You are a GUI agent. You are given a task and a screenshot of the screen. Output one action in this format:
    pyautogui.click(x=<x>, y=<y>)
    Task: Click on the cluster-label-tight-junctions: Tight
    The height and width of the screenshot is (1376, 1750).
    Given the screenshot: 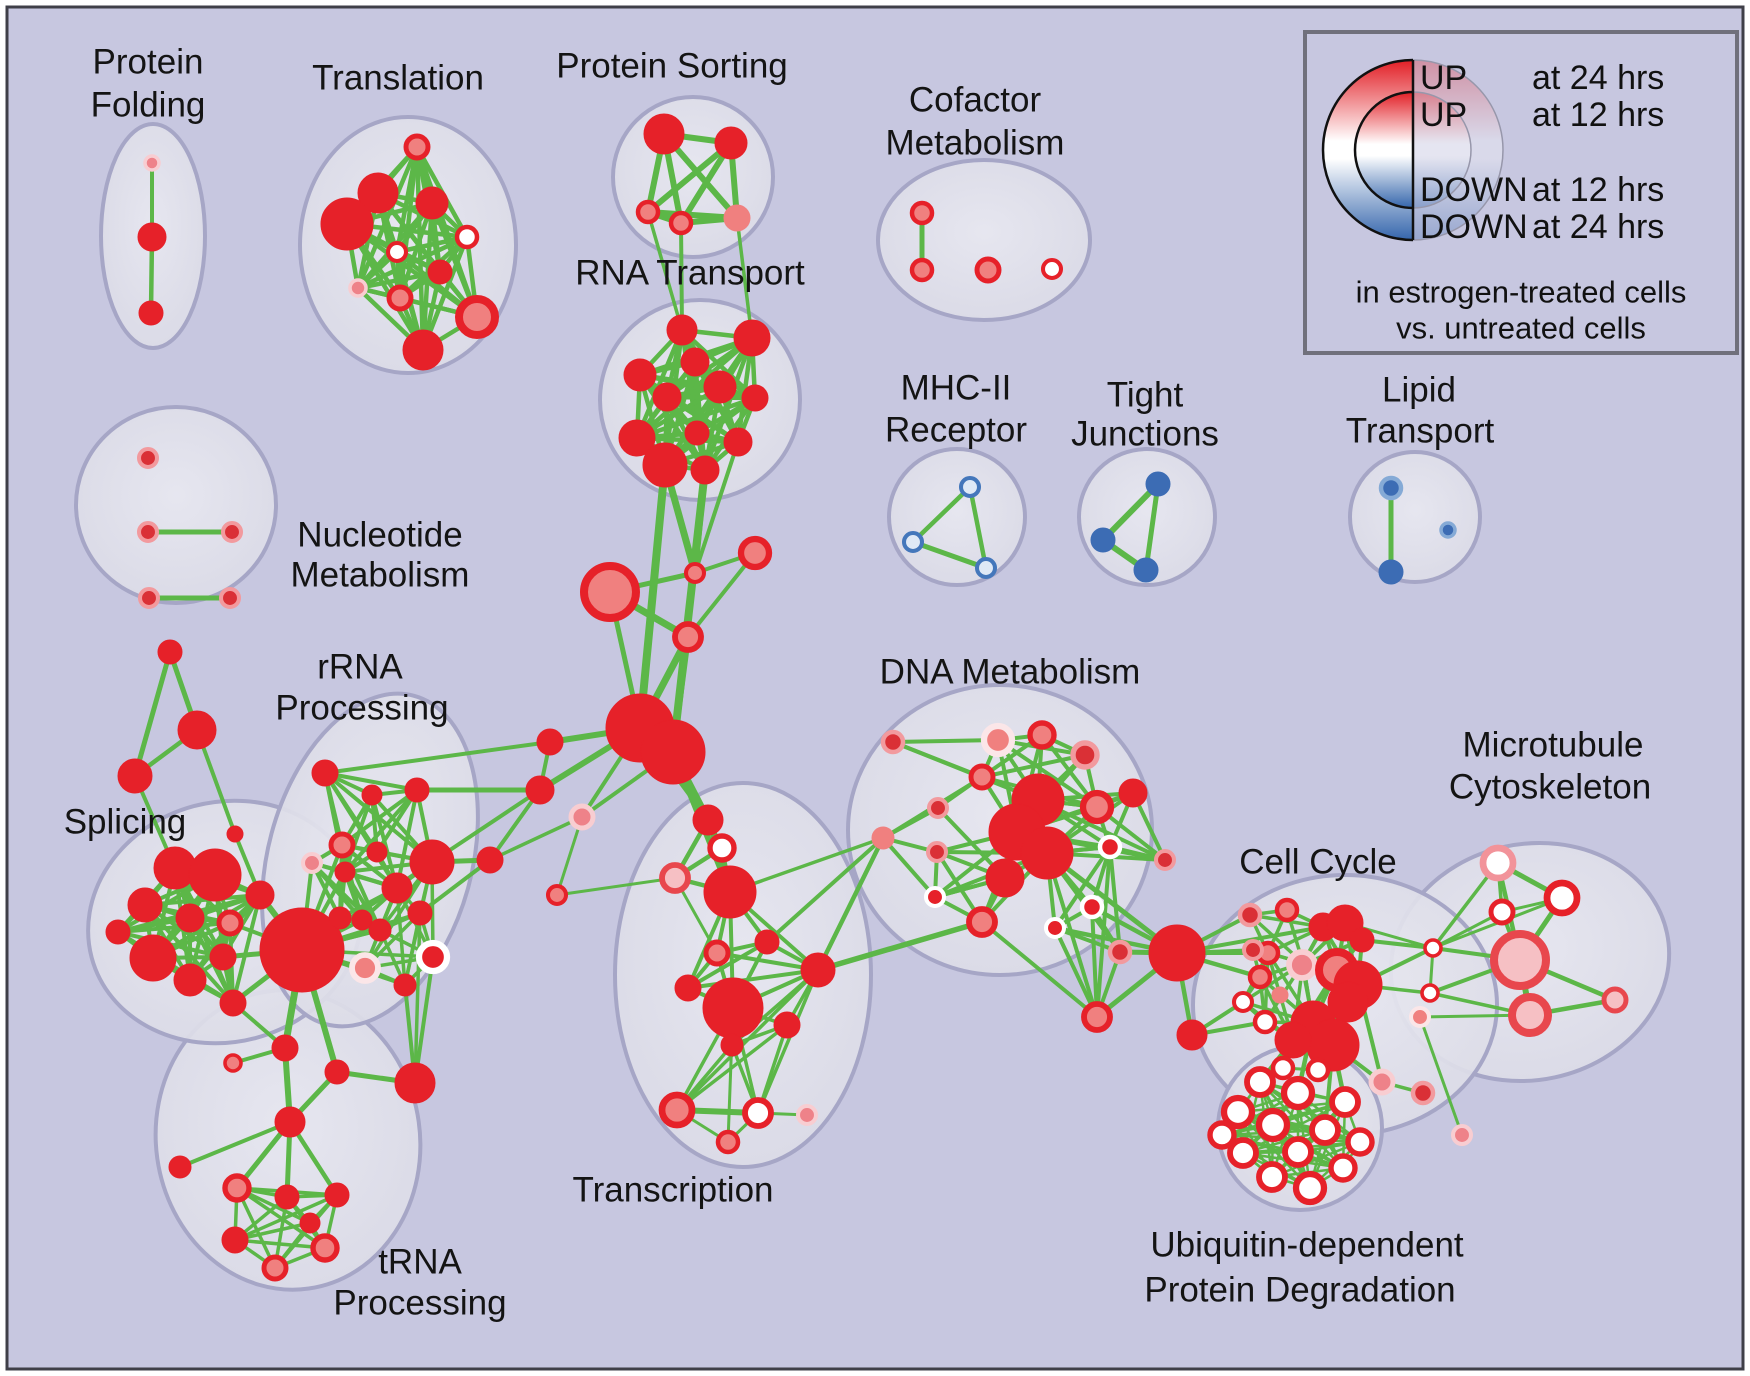 What is the action you would take?
    pyautogui.click(x=1145, y=395)
    